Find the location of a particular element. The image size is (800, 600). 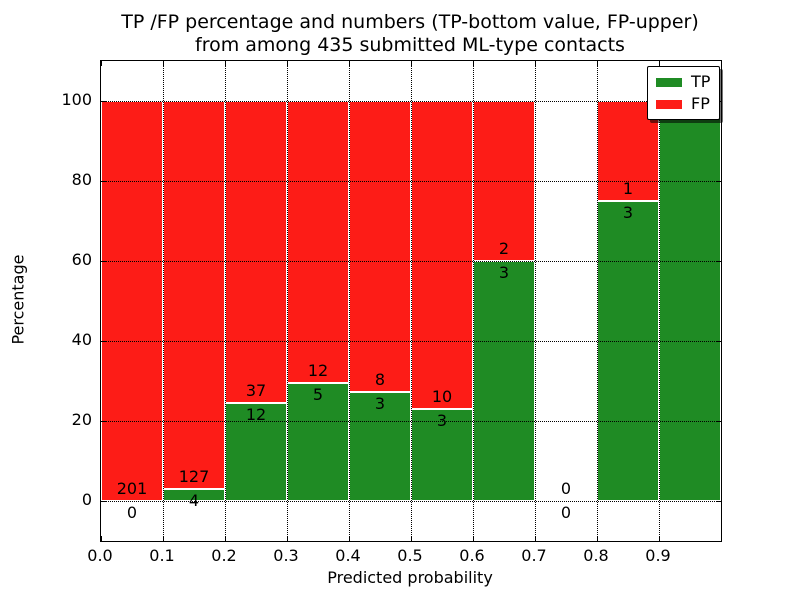

x-tick-label: 0.9 is located at coordinates (658, 555).